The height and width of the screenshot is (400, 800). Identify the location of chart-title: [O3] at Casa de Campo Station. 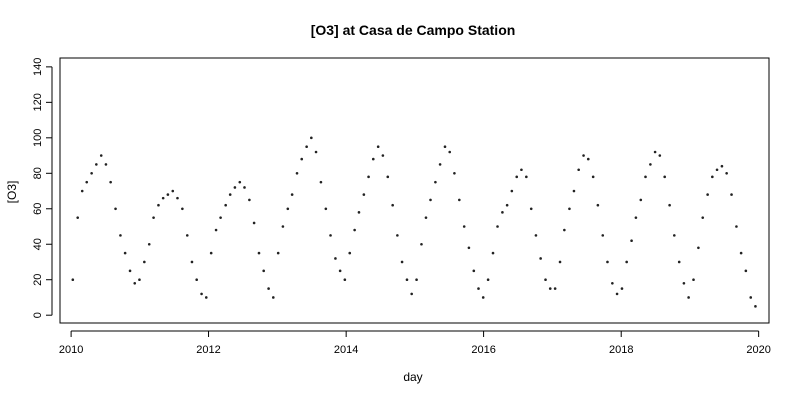
(413, 30).